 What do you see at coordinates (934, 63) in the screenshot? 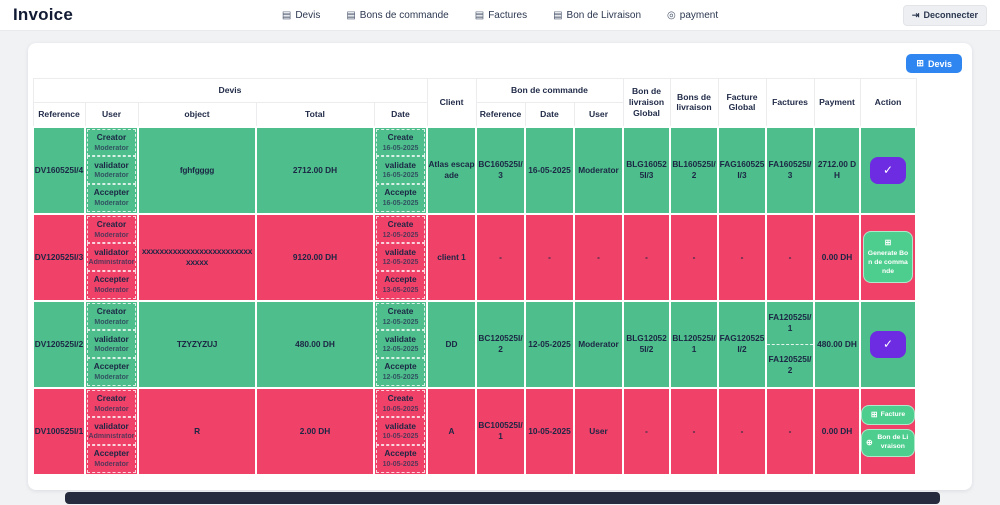
I see `new-devis-button: ⊞ Devis` at bounding box center [934, 63].